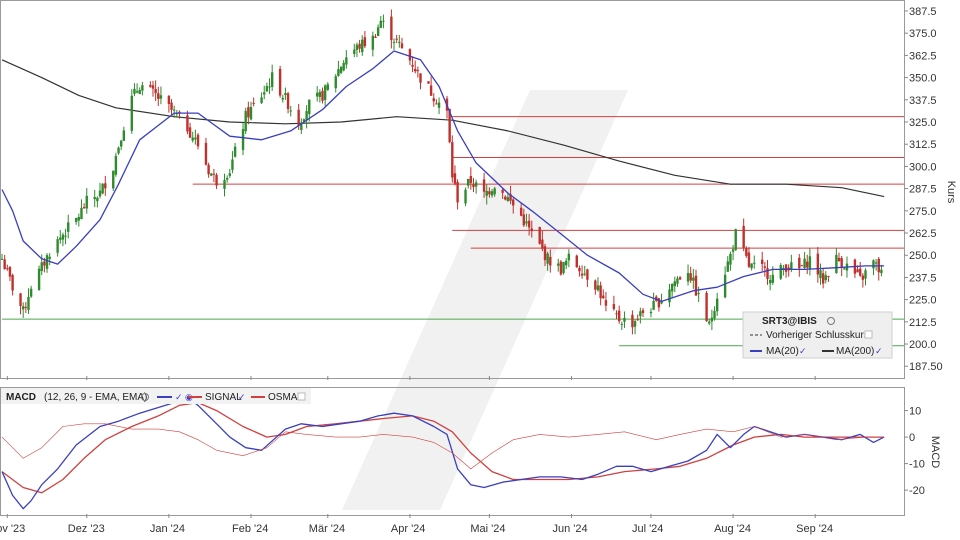 The image size is (960, 540). What do you see at coordinates (242, 398) in the screenshot?
I see `signal-check-icon: ✓` at bounding box center [242, 398].